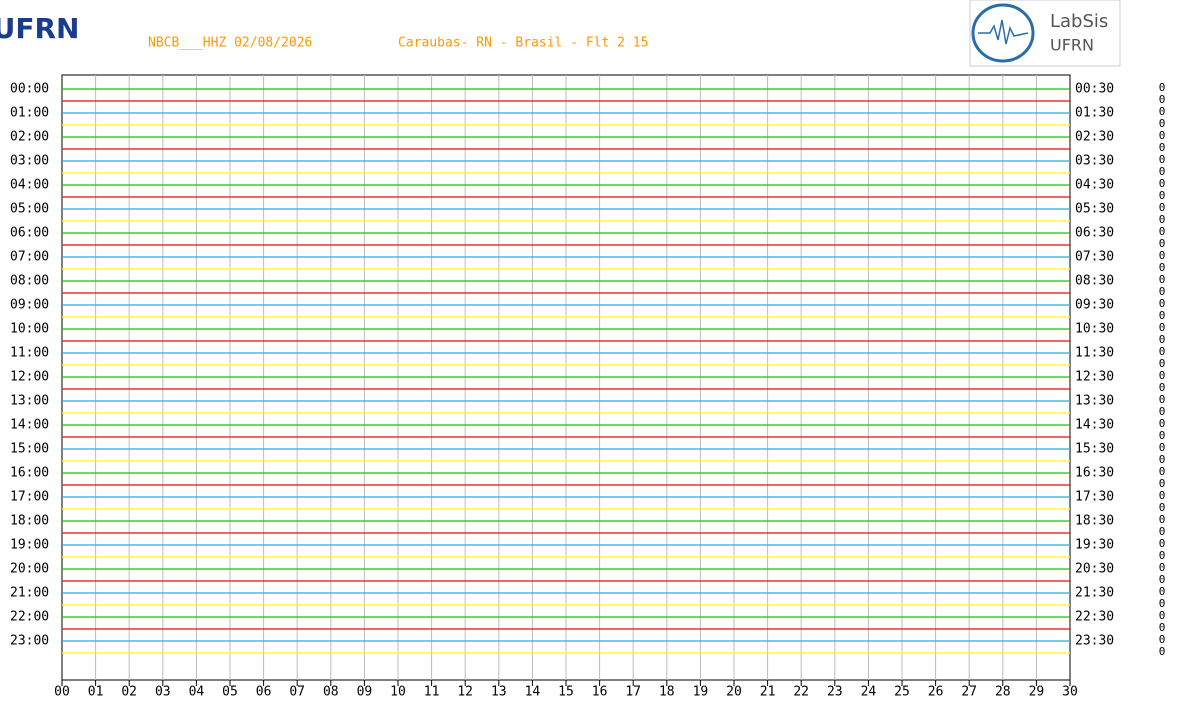  I want to click on x-tick-label: 07, so click(297, 692).